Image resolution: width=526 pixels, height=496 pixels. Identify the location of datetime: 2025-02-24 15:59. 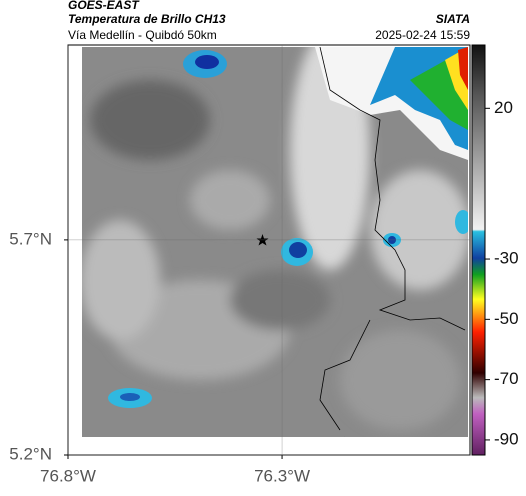
(422, 35).